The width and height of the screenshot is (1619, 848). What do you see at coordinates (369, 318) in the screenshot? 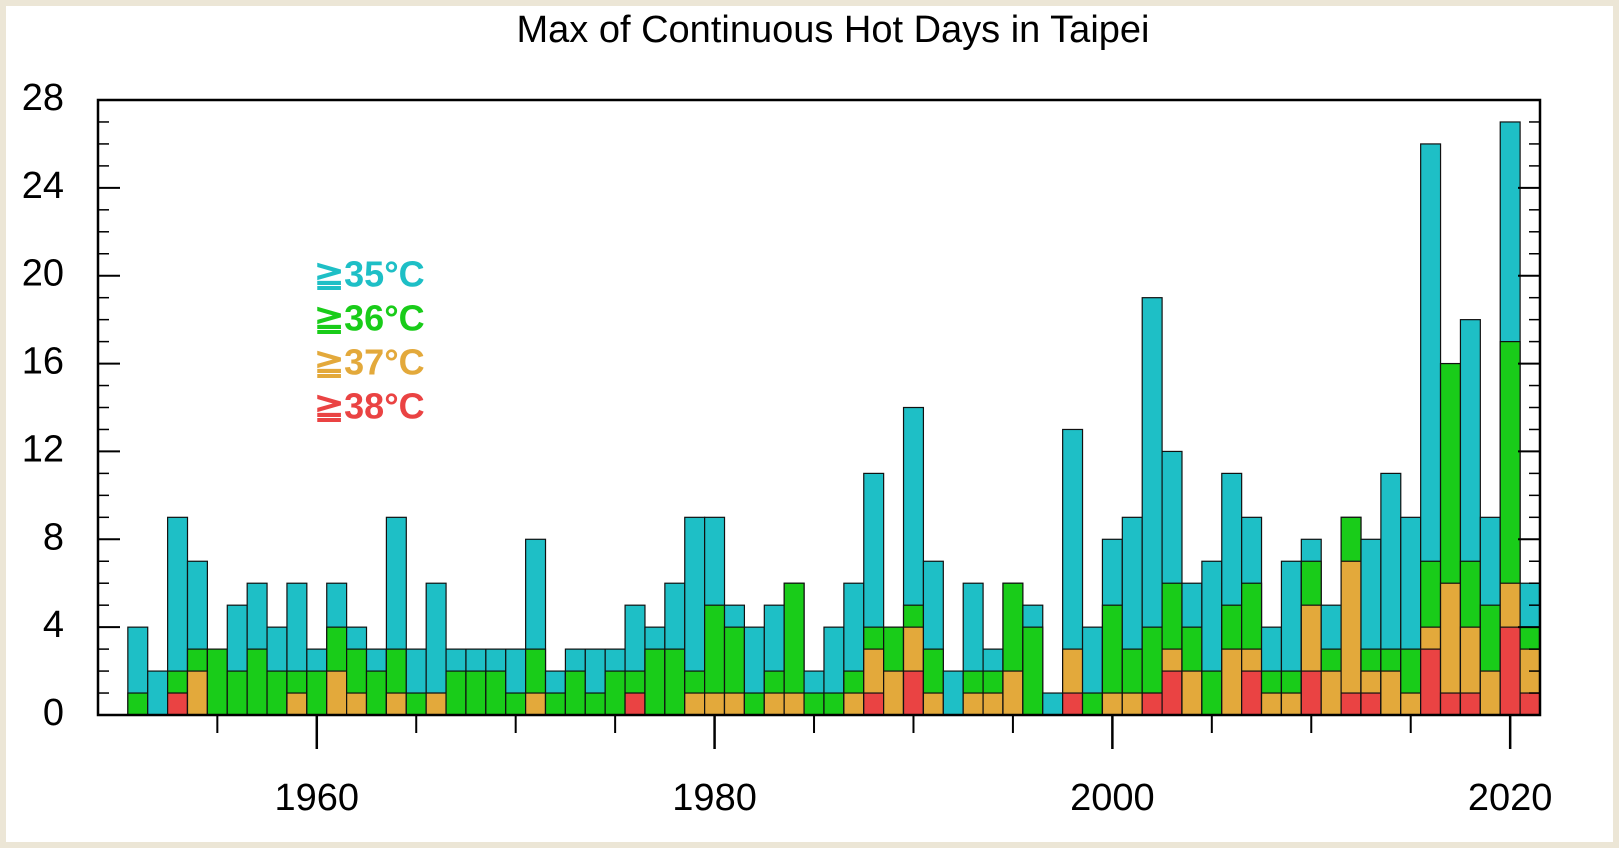
I see `legend-entry: ≧36°C` at bounding box center [369, 318].